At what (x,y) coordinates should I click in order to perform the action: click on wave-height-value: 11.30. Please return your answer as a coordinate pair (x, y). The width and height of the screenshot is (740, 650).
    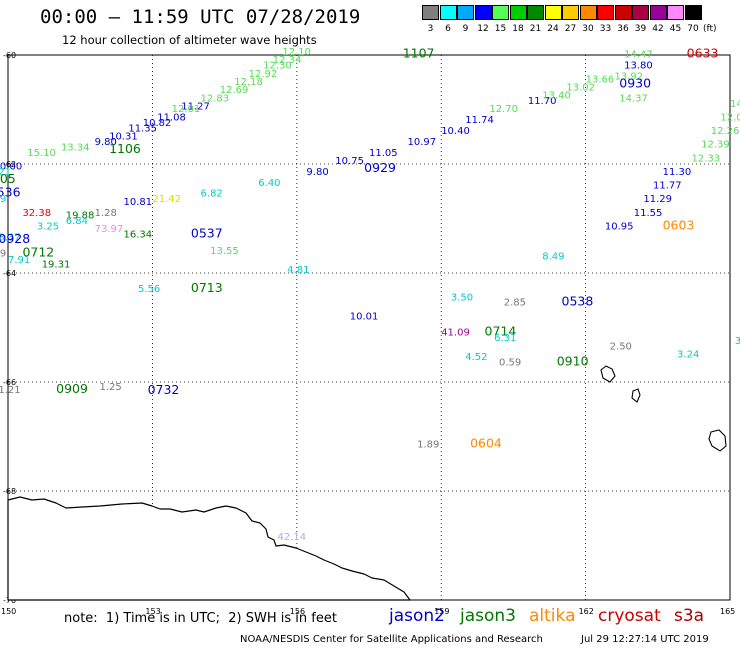
    Looking at the image, I should click on (677, 172).